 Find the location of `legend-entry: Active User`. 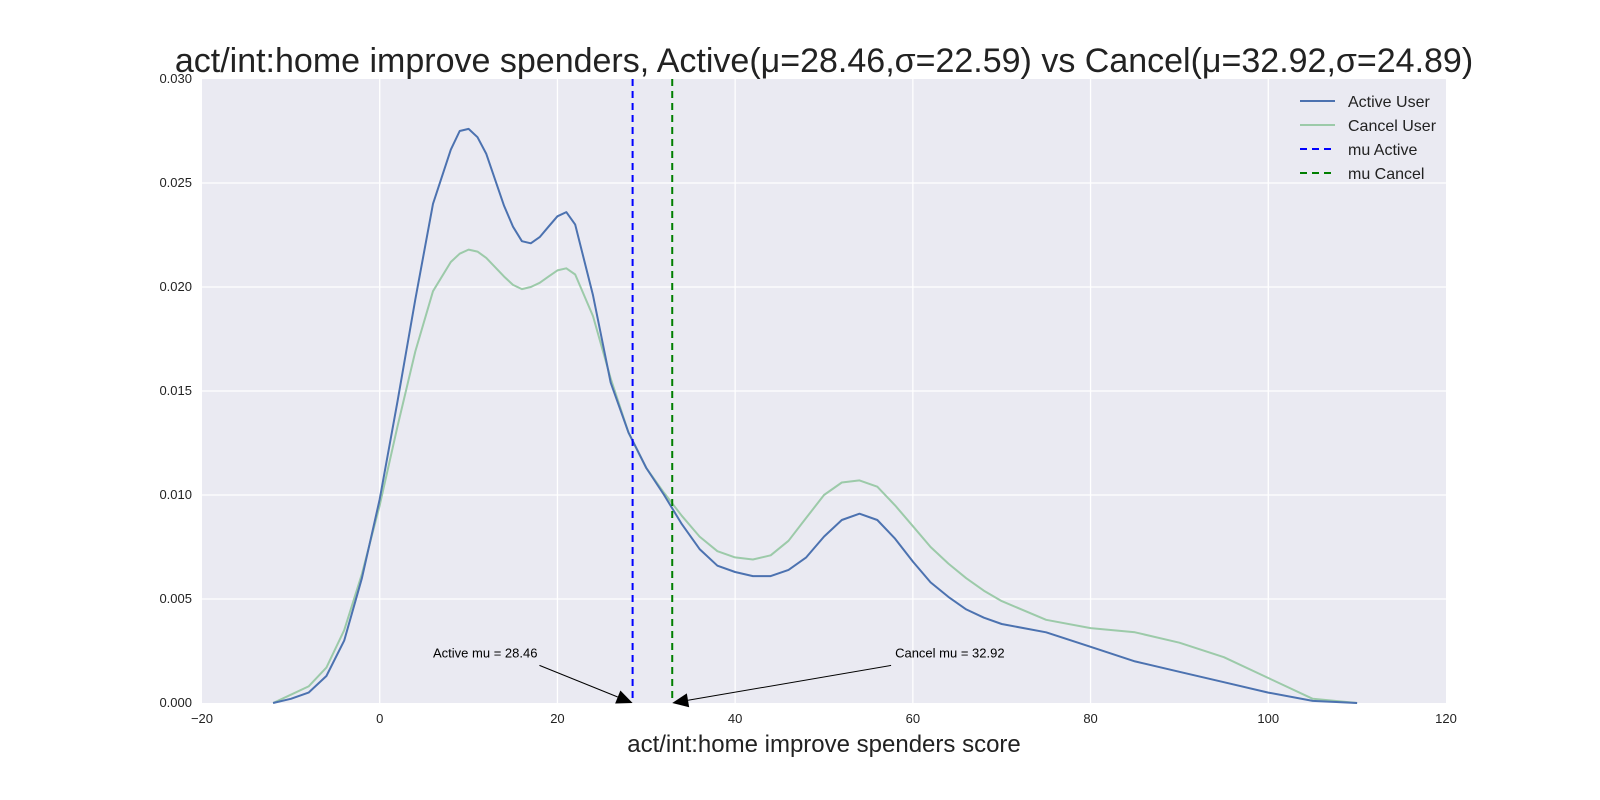

legend-entry: Active User is located at coordinates (1389, 102).